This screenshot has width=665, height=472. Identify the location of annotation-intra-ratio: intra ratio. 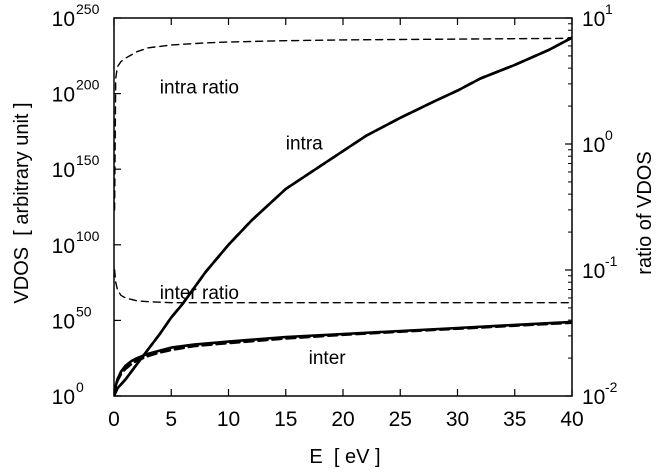
(199, 88).